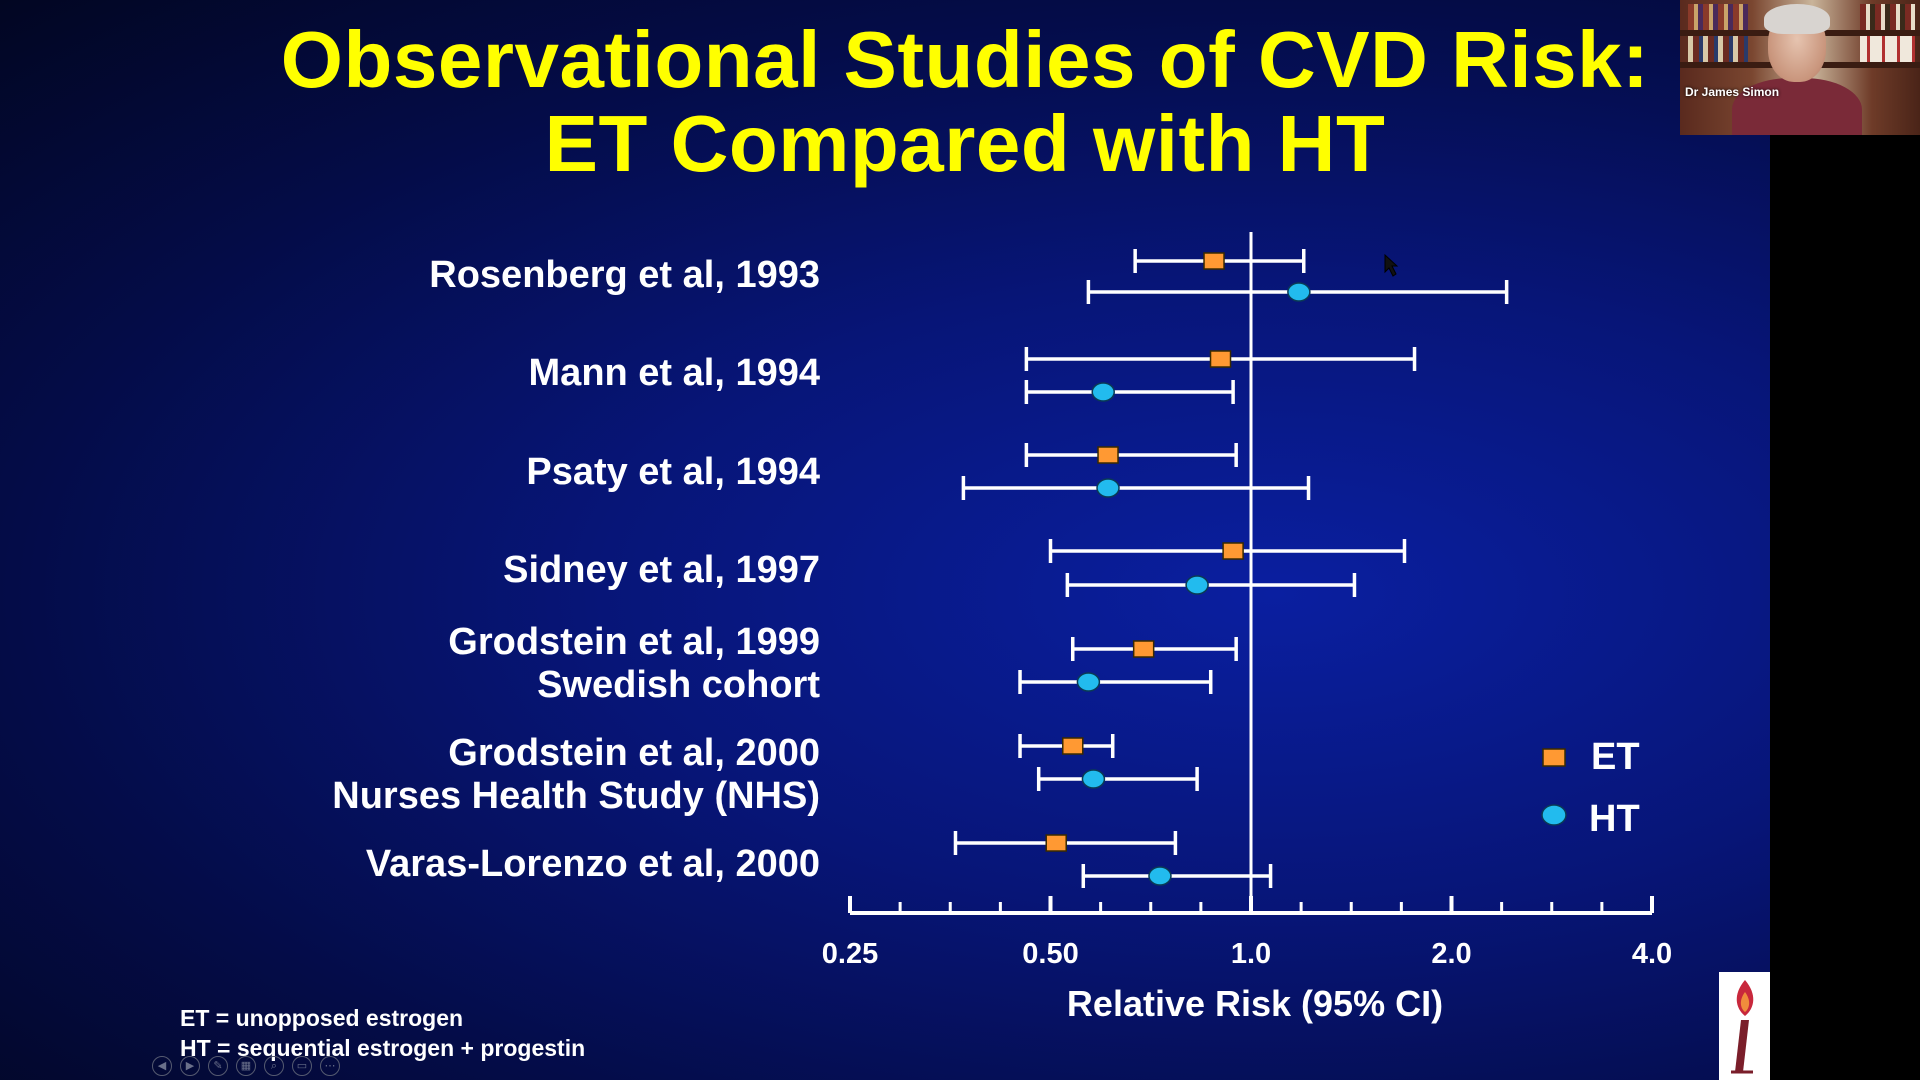 The height and width of the screenshot is (1080, 1920). I want to click on x-tick-label: 1.0, so click(1251, 954).